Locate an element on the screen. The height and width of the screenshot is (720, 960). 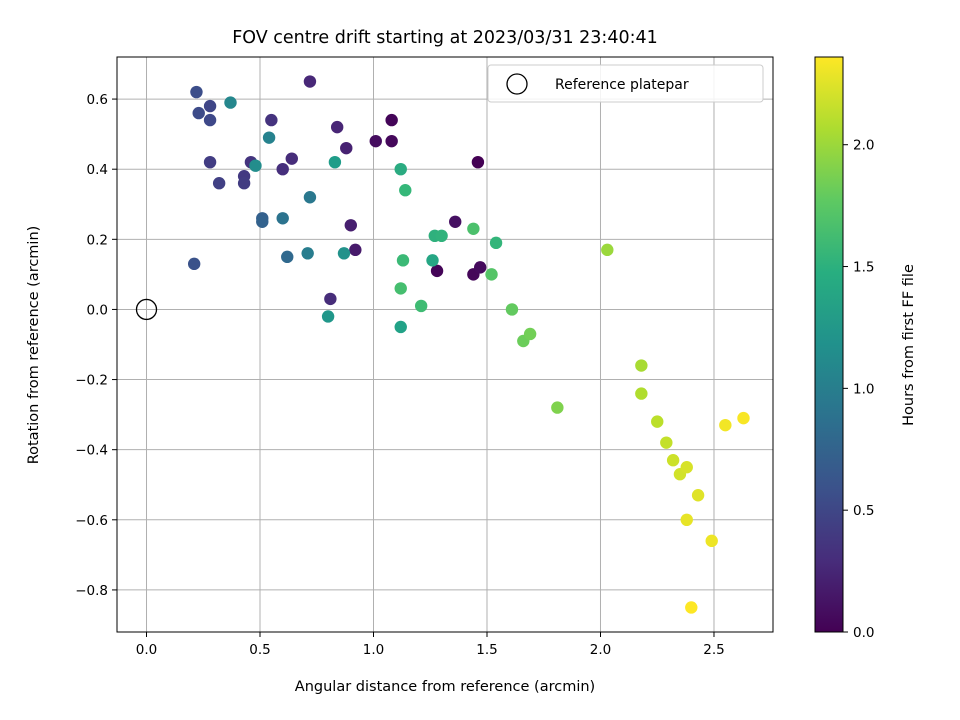
legend-reference-marker is located at coordinates (517, 84).